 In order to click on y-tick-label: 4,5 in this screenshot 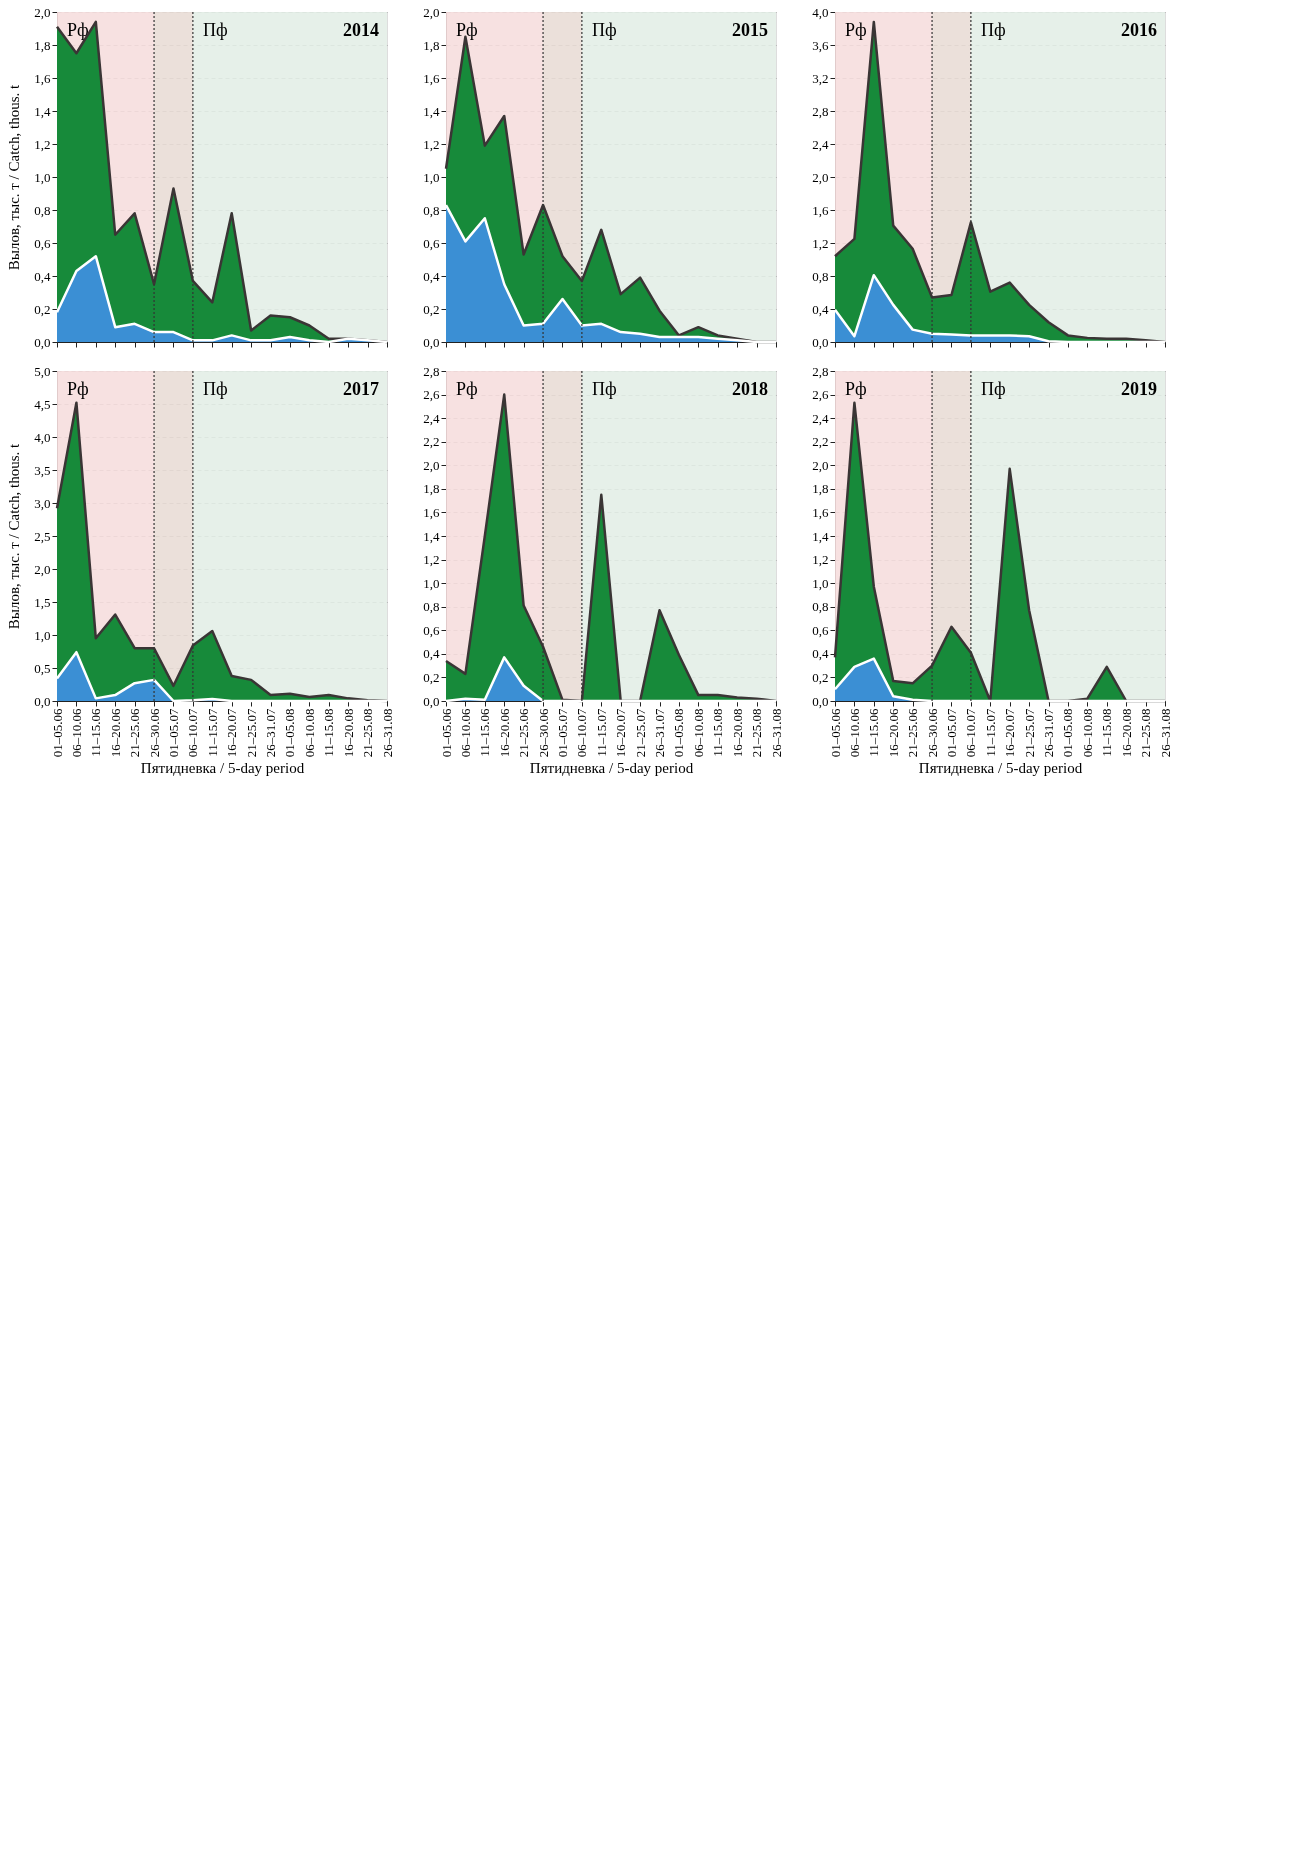, I will do `click(42, 404)`.